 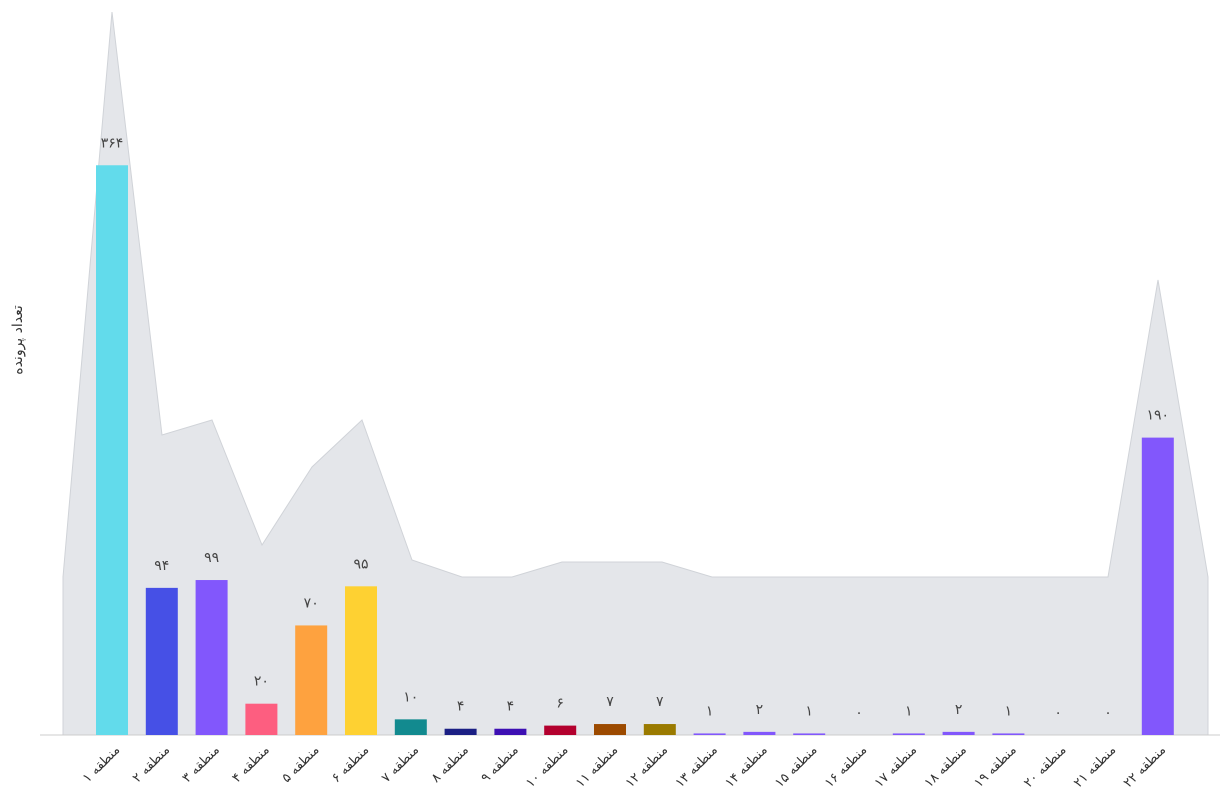 I want to click on x-tick-label: منطقه ۱۹, so click(x=995, y=767).